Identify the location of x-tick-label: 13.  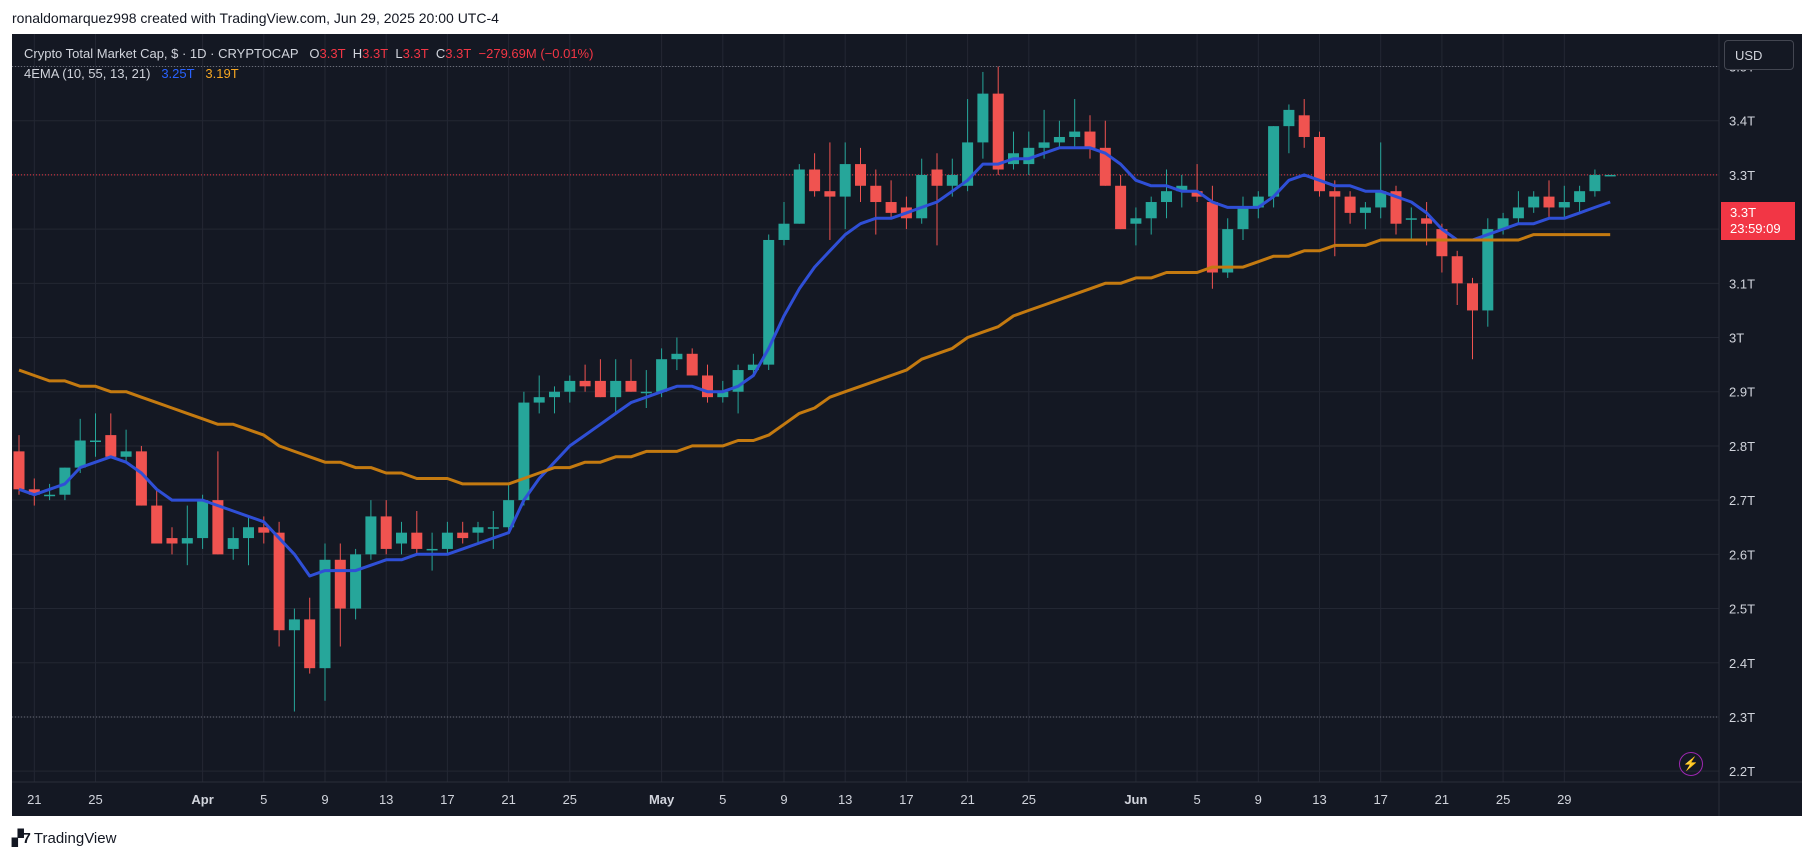
(1319, 799).